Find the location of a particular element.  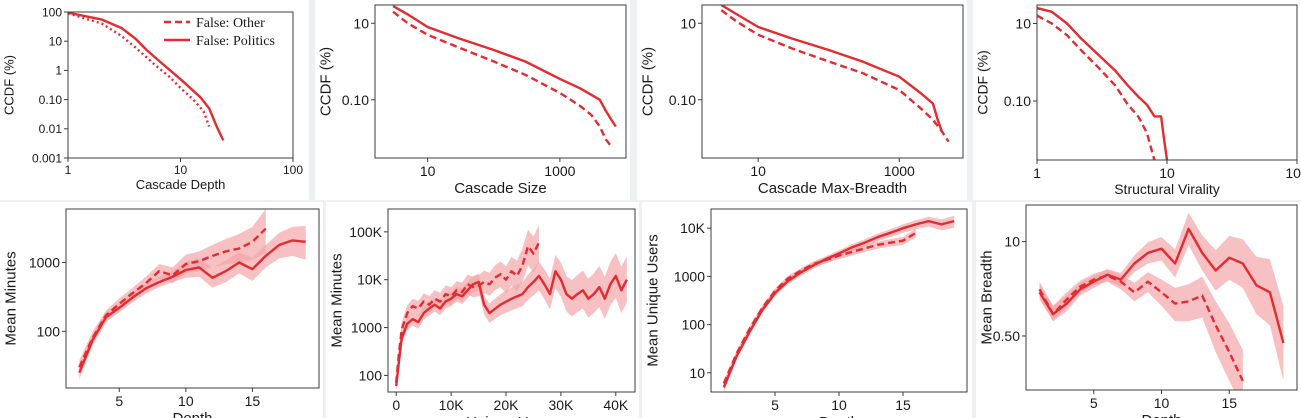

x-axis-label: Structural Virality is located at coordinates (1167, 189).